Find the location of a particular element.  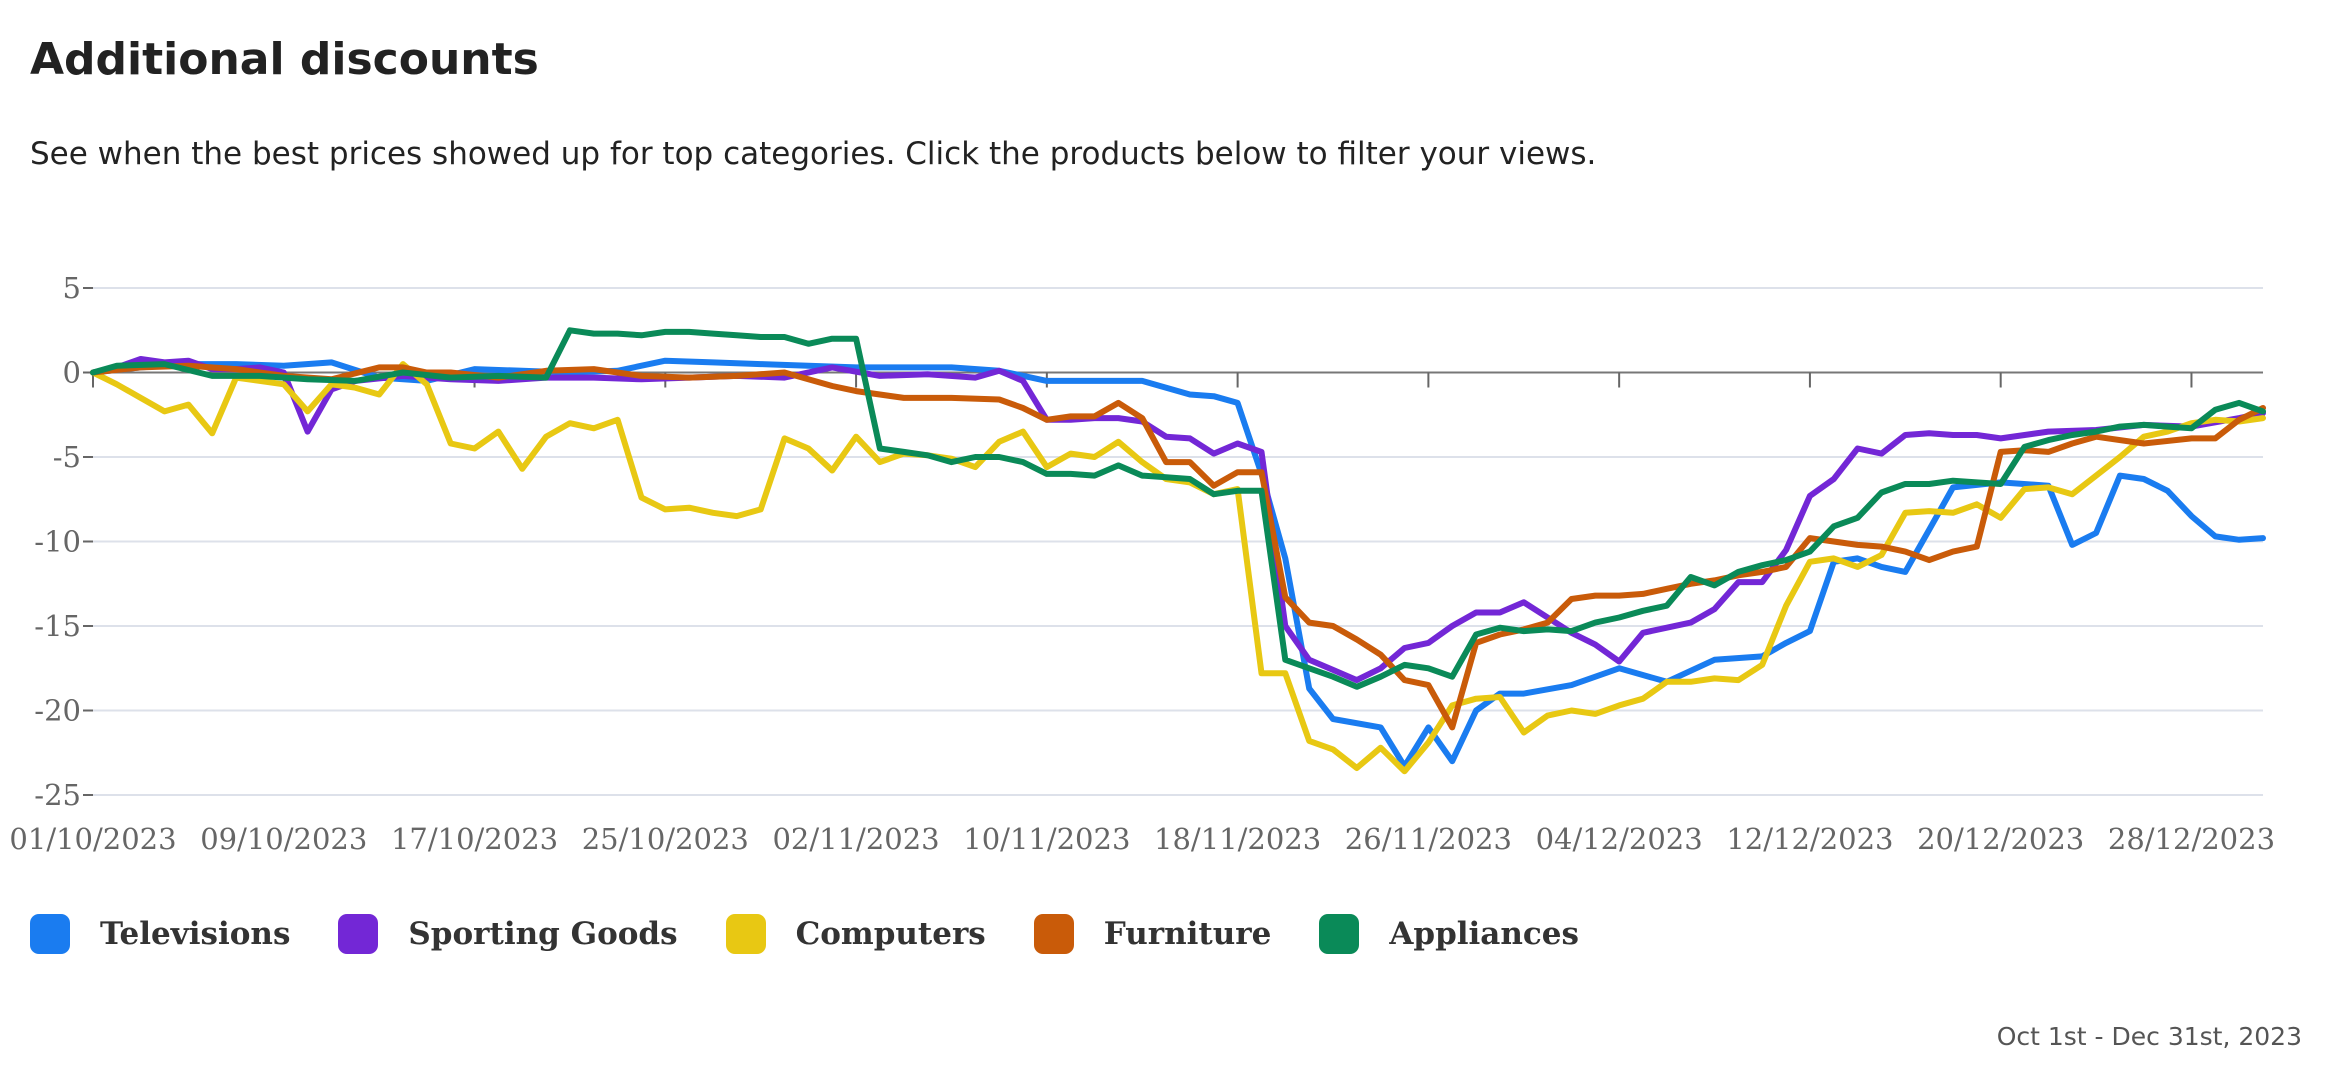

legend-label: Furniture is located at coordinates (1187, 934).